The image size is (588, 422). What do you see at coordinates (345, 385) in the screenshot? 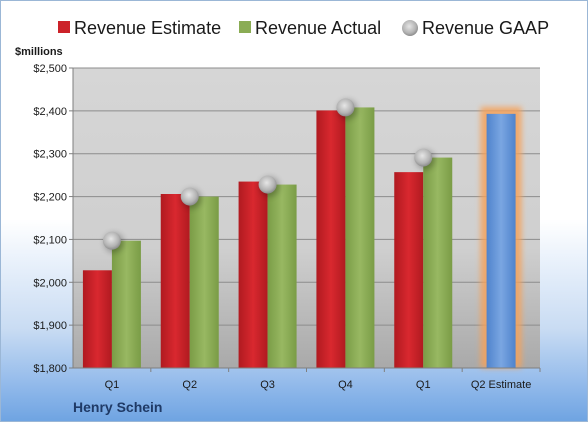
I see `x-category-label: Q4` at bounding box center [345, 385].